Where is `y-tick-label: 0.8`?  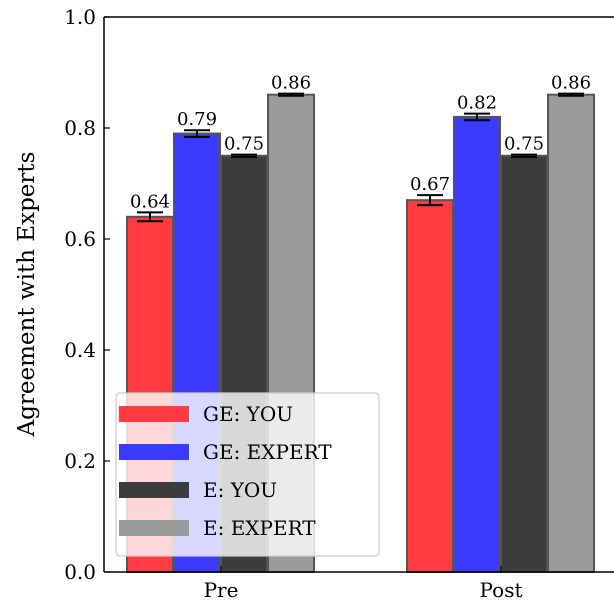 y-tick-label: 0.8 is located at coordinates (80, 128).